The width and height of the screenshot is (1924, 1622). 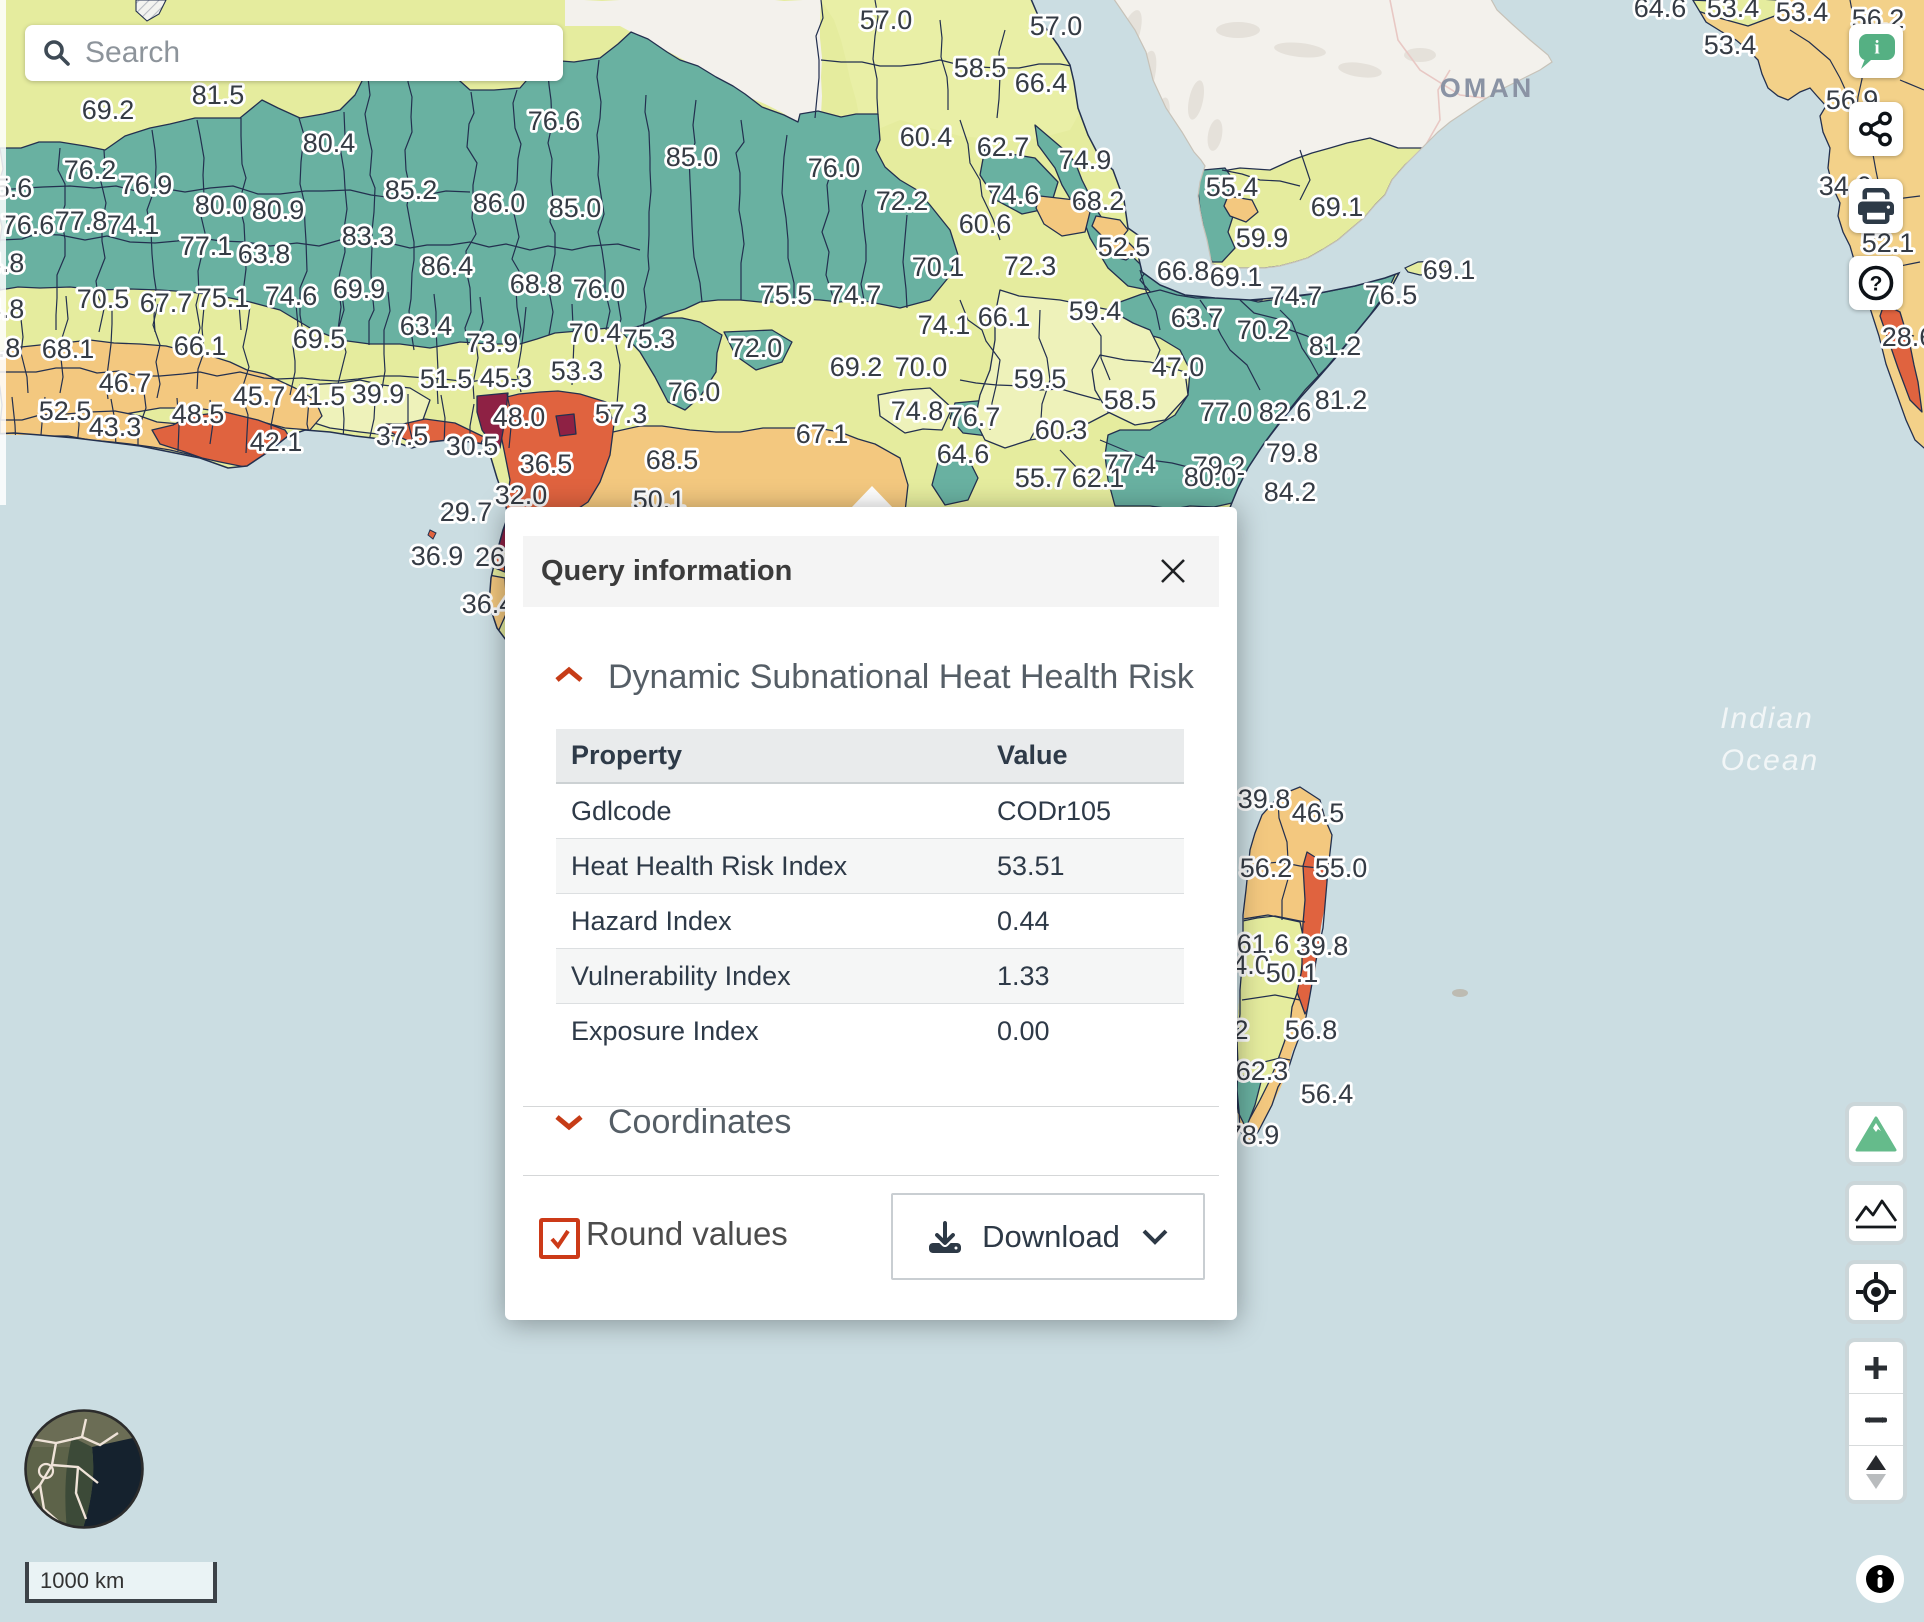 I want to click on svg-text: 51.5, so click(x=446, y=379).